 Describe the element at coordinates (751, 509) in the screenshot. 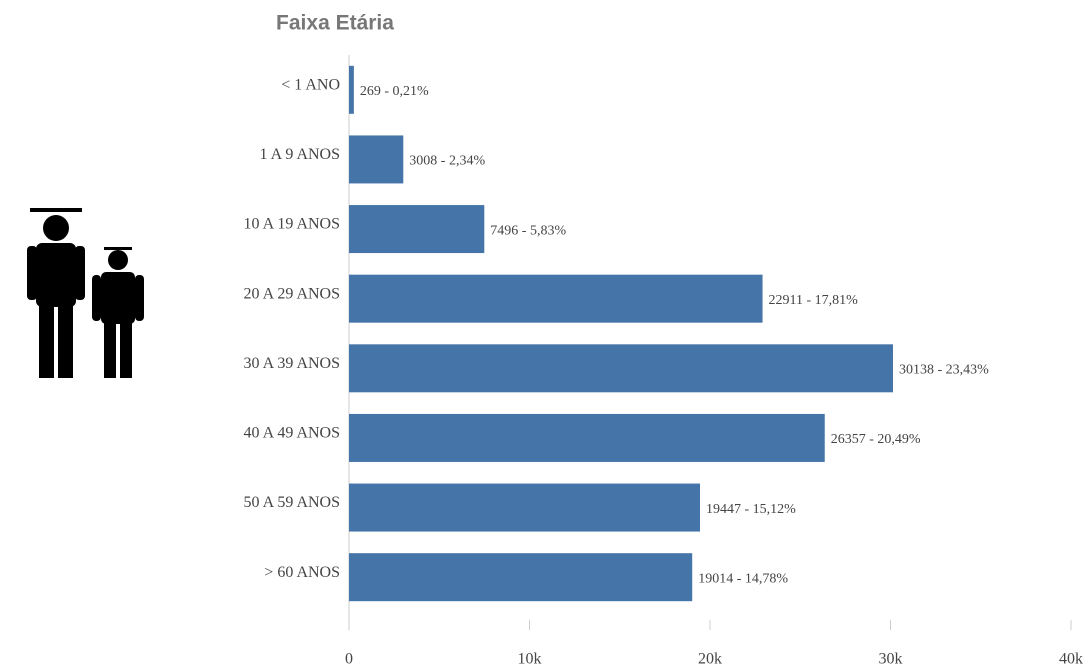

I see `data-label: 19447 - 15,12%` at that location.